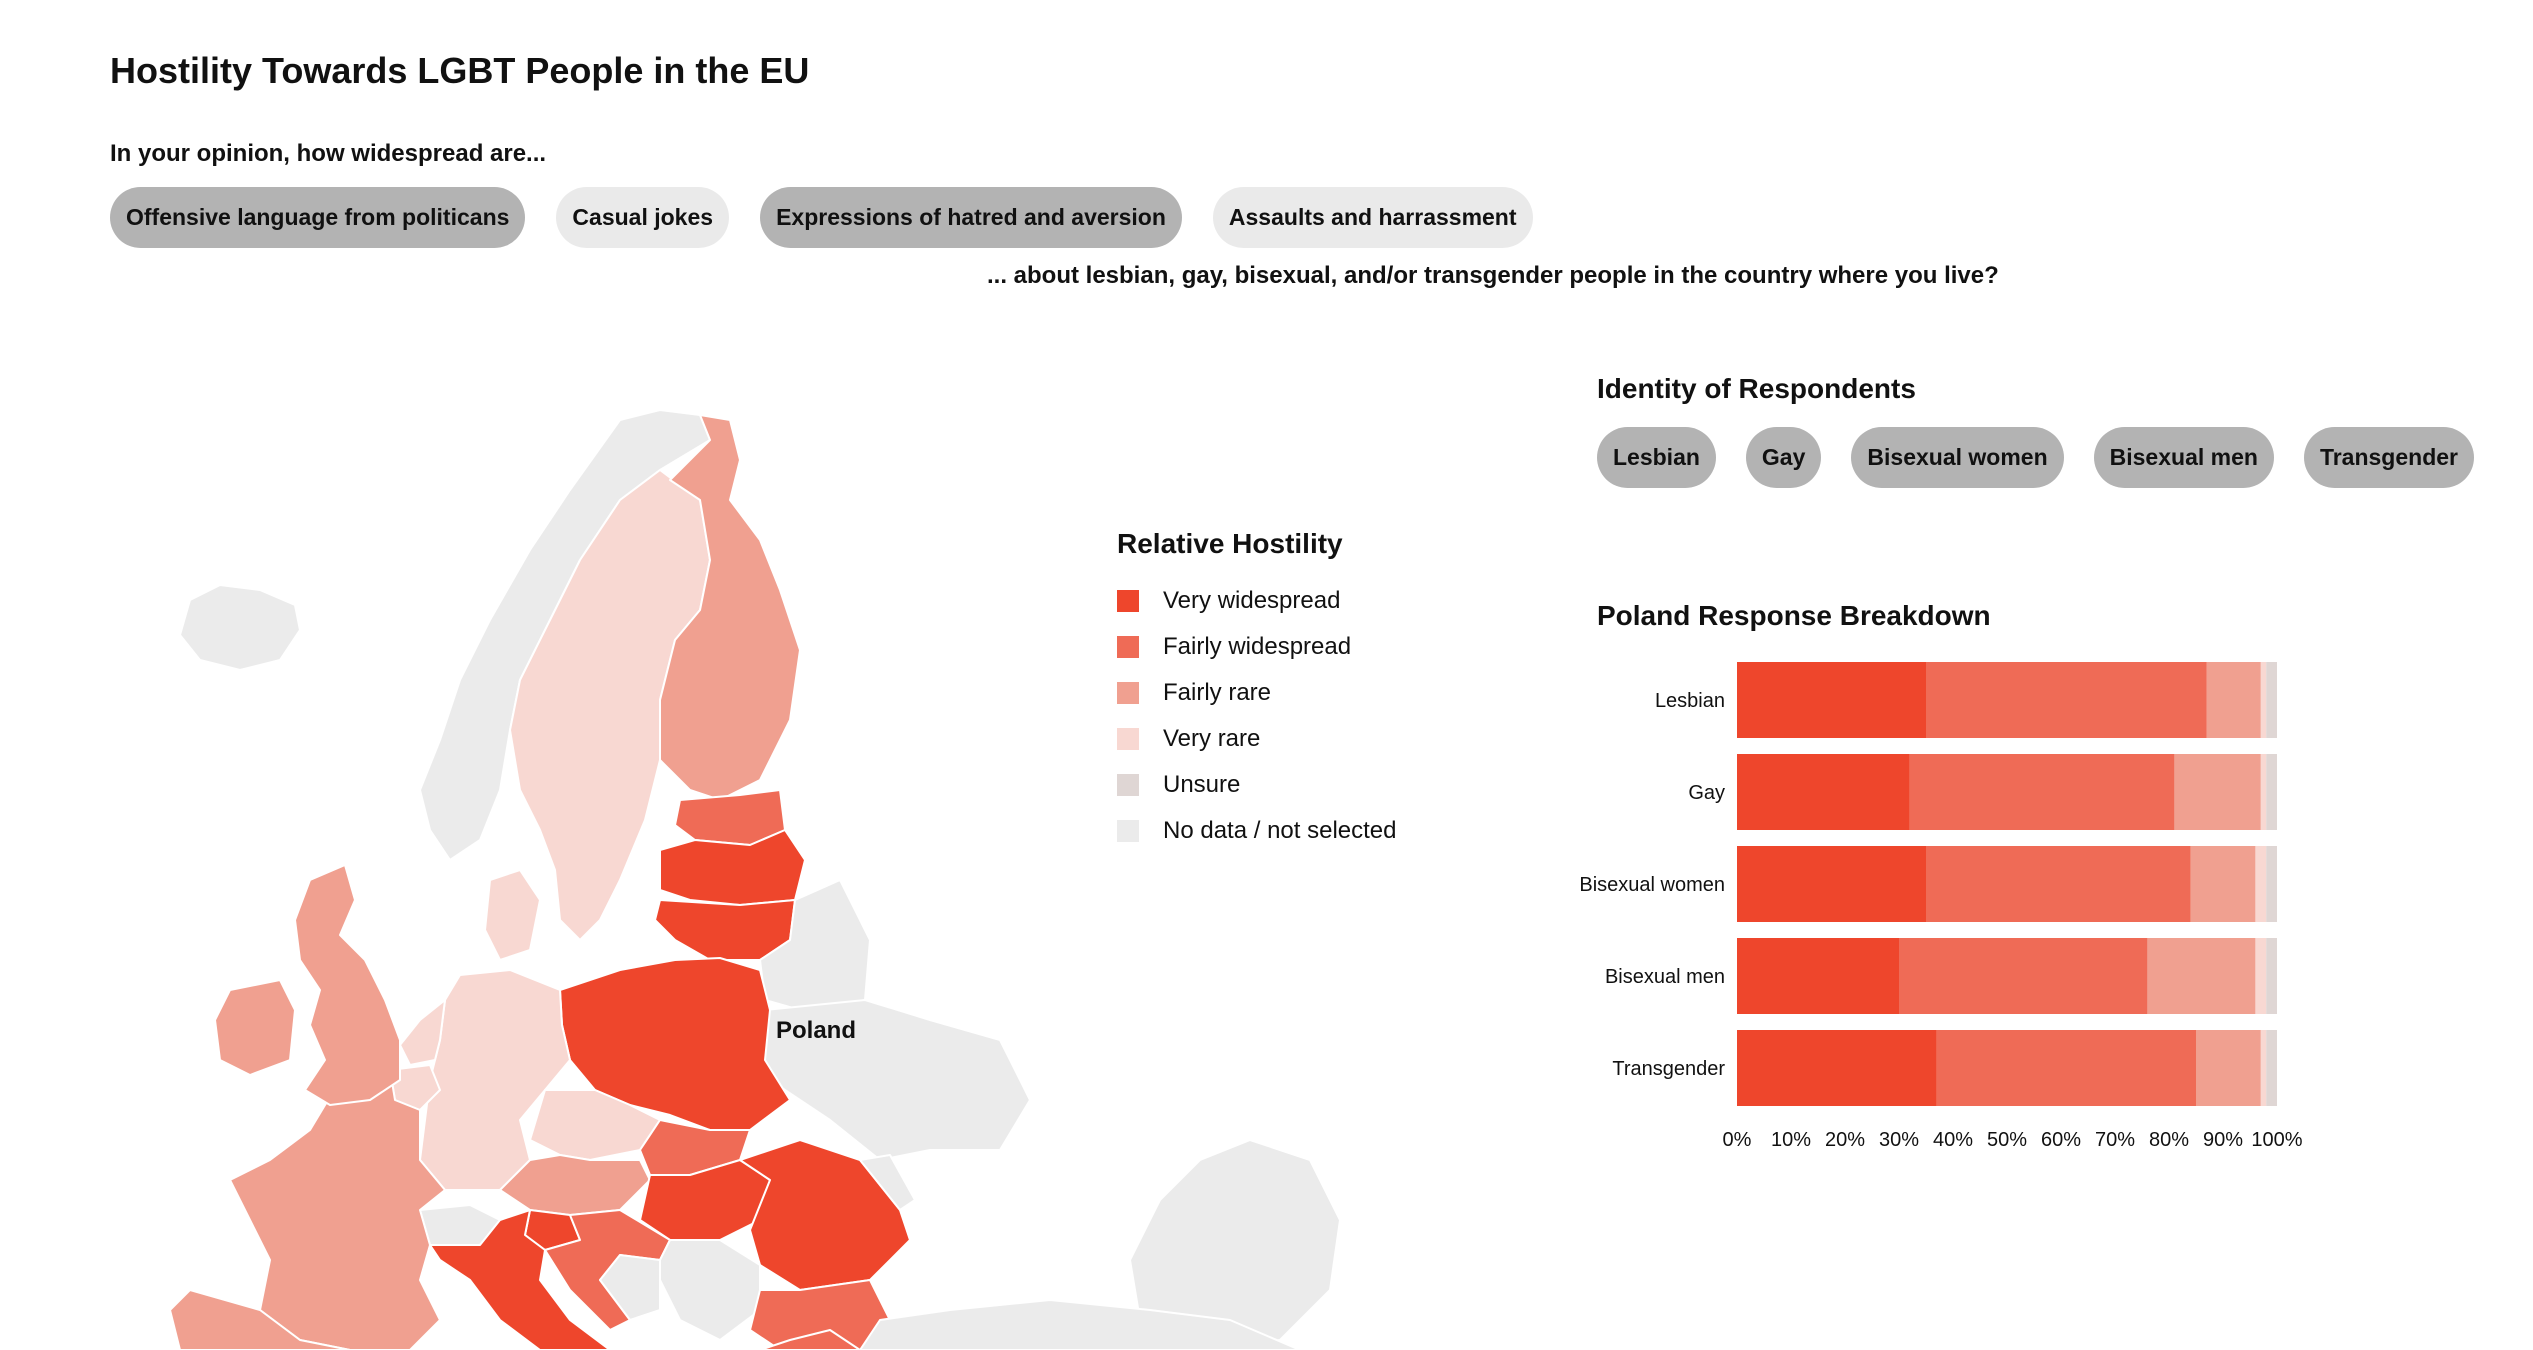 This screenshot has height=1350, width=2533. I want to click on identity-bisexual-women-button: Bisexual women, so click(1957, 457).